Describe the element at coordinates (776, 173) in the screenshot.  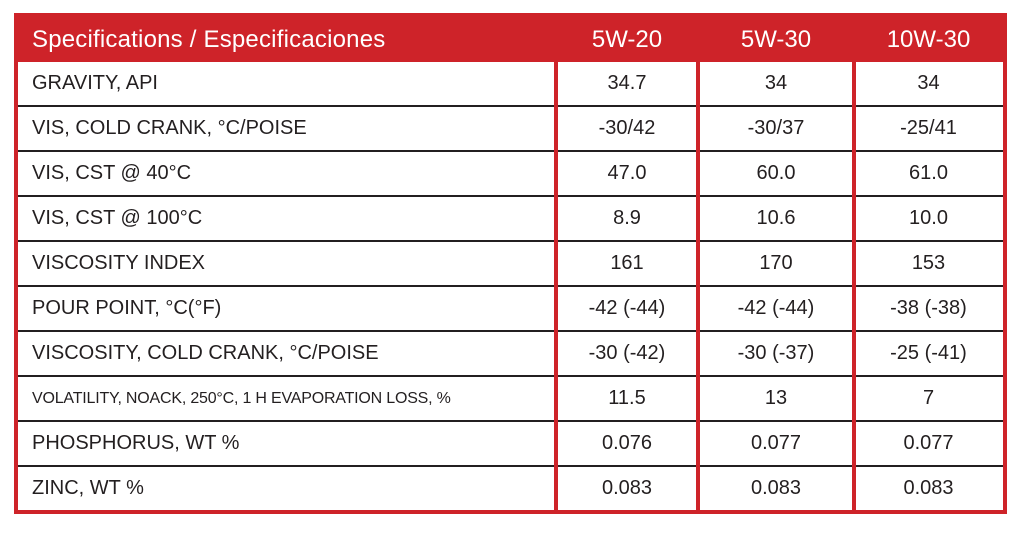
I see `spec-value-5w30: 60.0` at that location.